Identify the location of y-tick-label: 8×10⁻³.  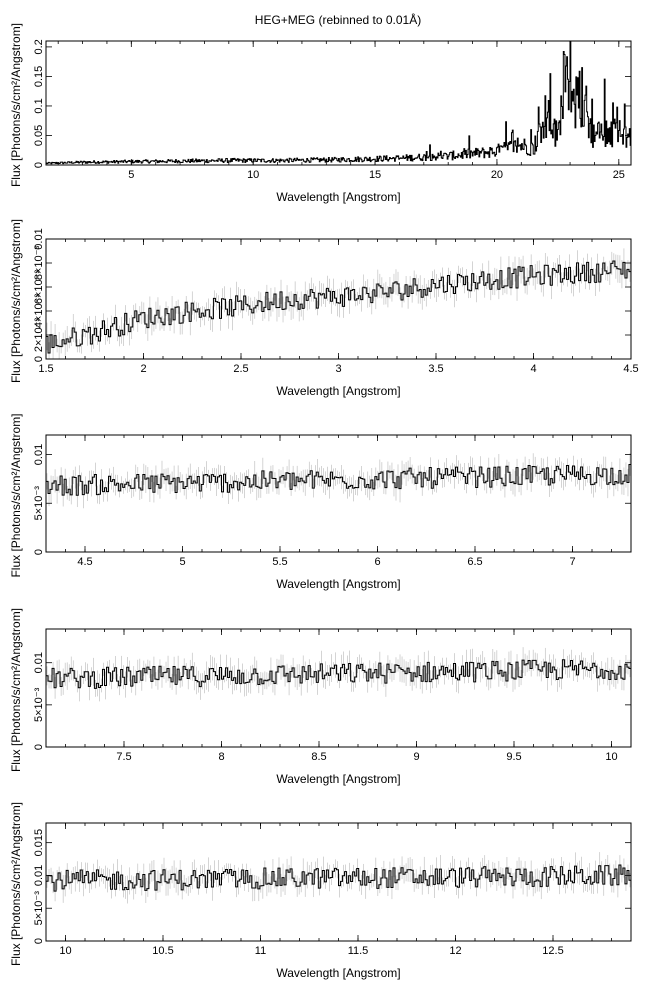
(39, 263).